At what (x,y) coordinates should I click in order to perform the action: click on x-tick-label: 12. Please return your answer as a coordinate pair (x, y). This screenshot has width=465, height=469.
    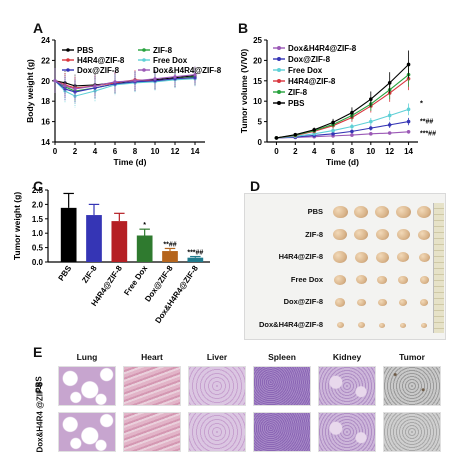
    Looking at the image, I should click on (175, 151).